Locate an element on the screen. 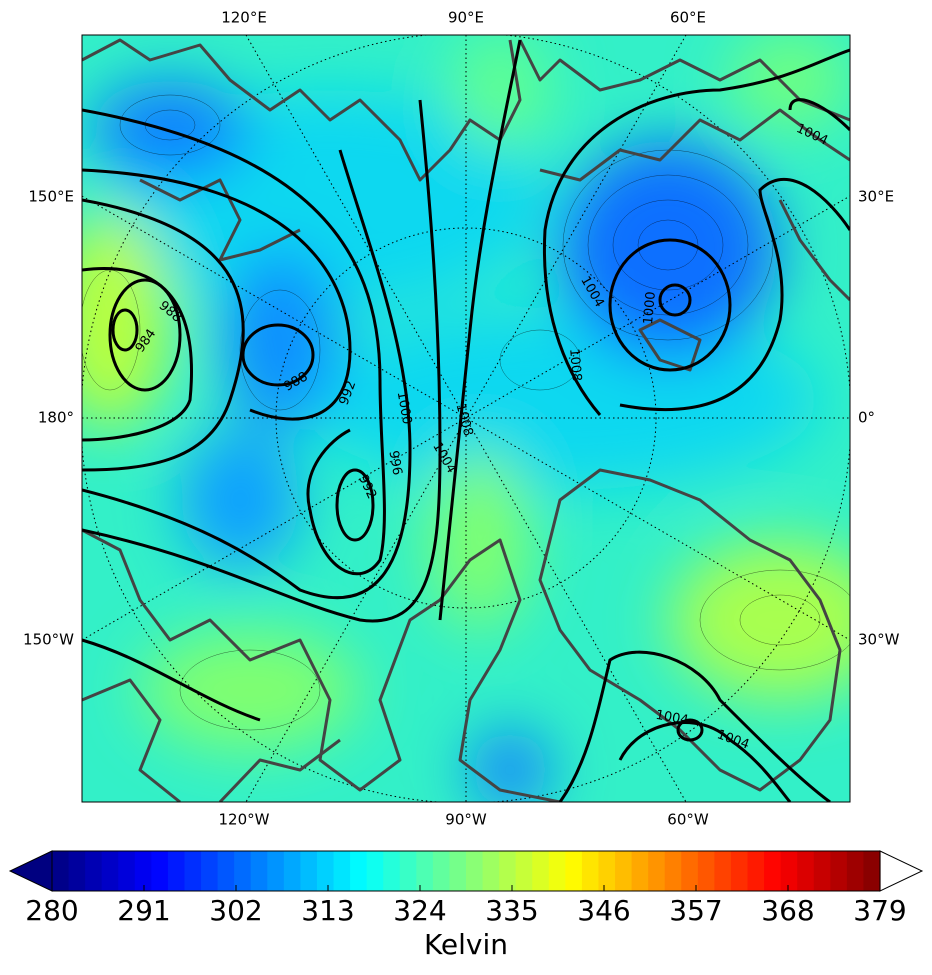 This screenshot has width=932, height=975. geo-label: 150°W is located at coordinates (48, 640).